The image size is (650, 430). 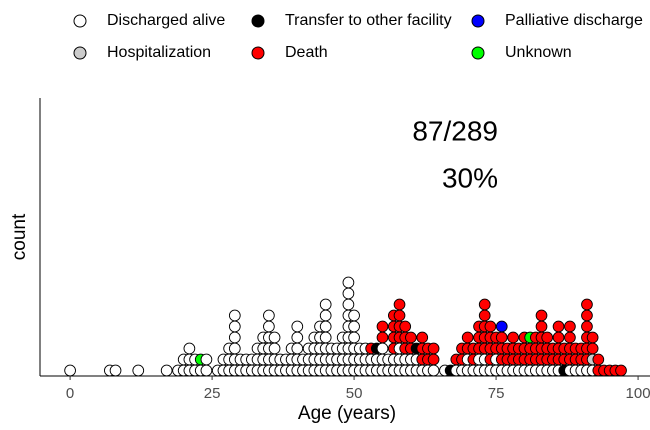 I want to click on legend-label: Transfer to other facility, so click(x=368, y=20).